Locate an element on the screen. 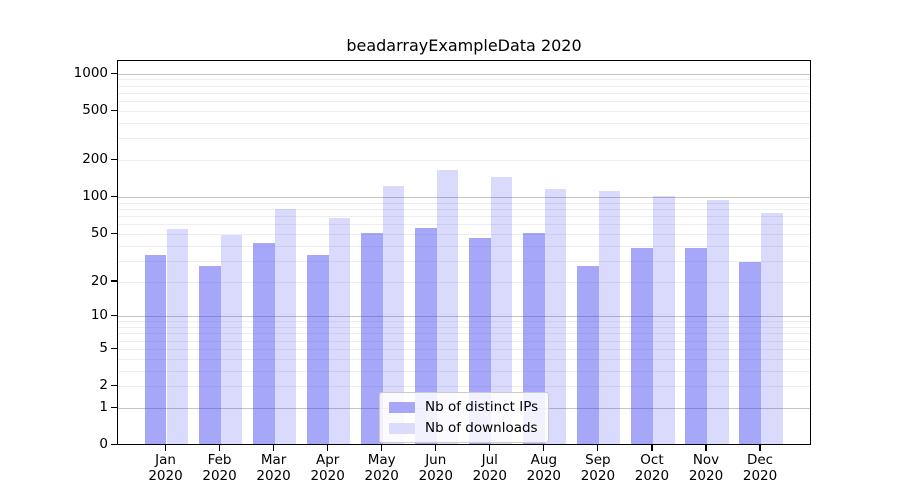 The image size is (900, 500). x-tick-month: Nov is located at coordinates (706, 460).